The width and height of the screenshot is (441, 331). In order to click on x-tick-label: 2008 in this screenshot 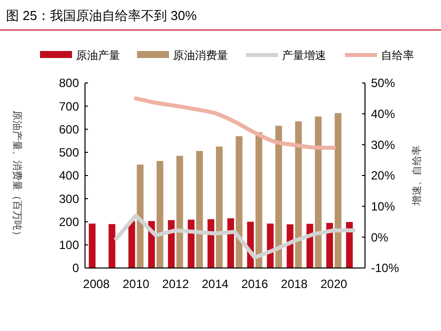, I will do `click(96, 284)`.